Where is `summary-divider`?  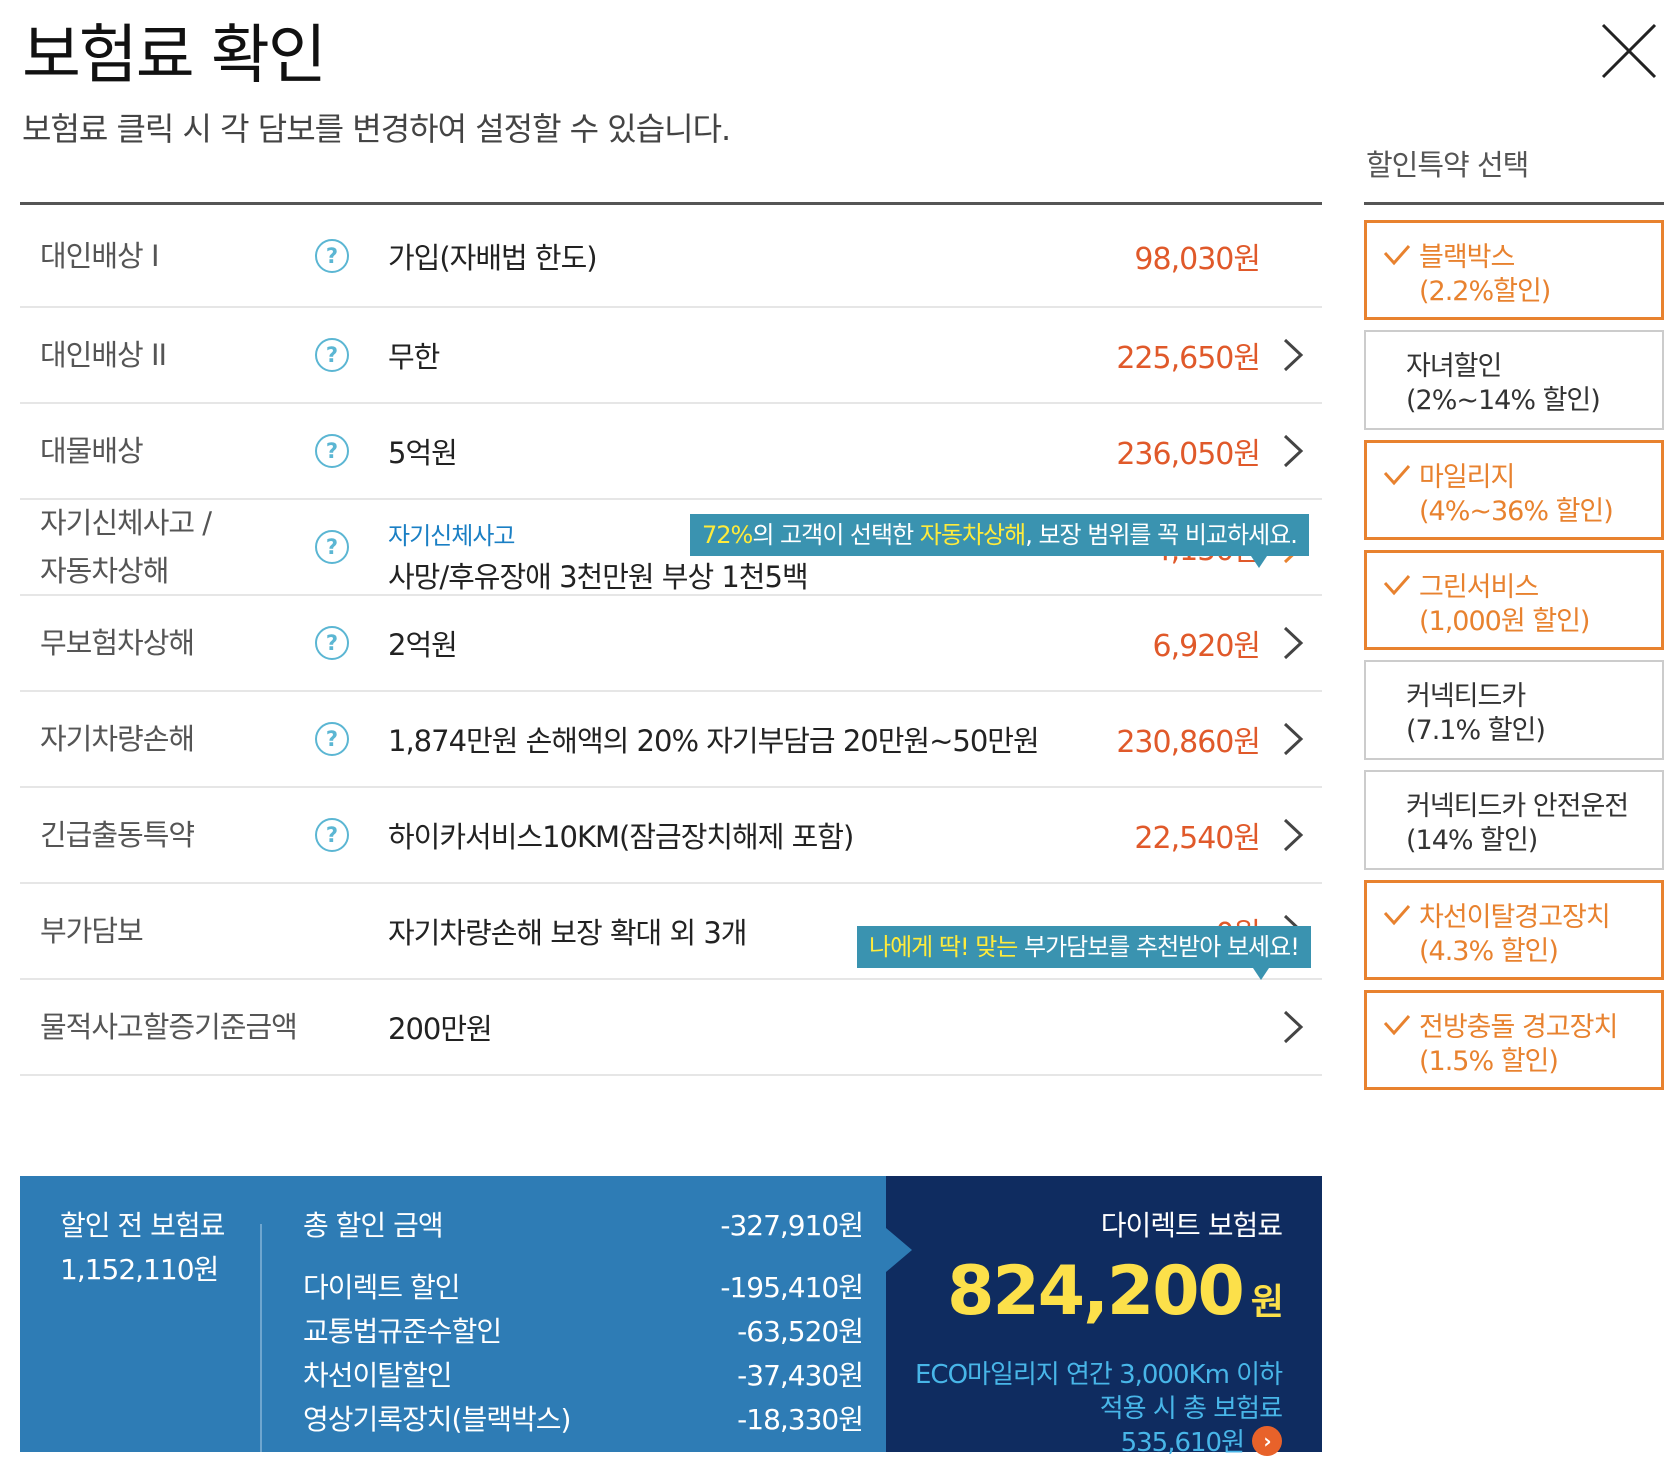 summary-divider is located at coordinates (261, 1338).